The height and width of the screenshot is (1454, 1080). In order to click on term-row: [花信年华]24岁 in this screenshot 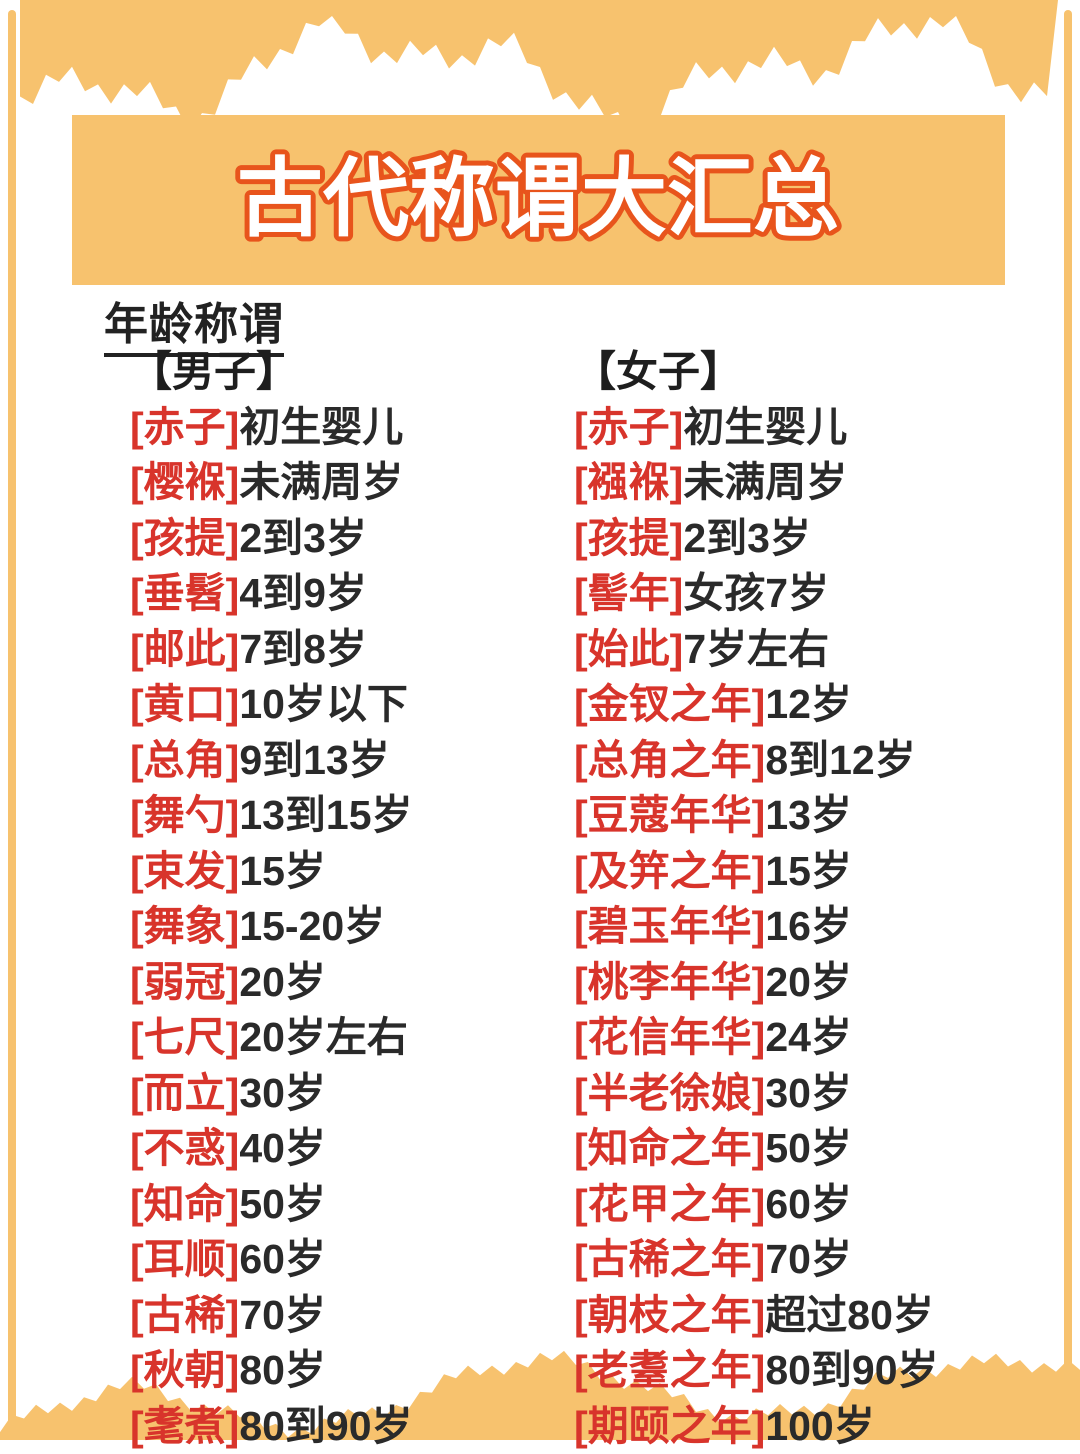, I will do `click(809, 1038)`.